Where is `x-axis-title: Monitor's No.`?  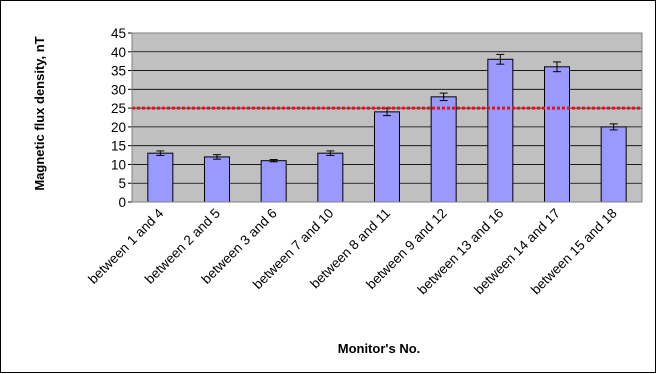
x-axis-title: Monitor's No. is located at coordinates (379, 348).